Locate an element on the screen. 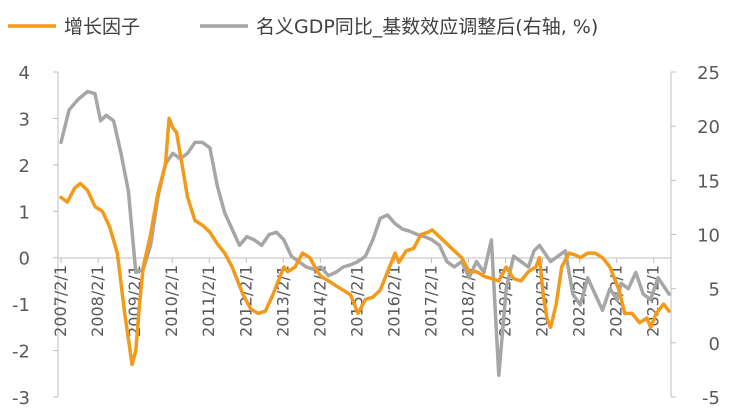 The width and height of the screenshot is (729, 417). x-tick-label: 2015/2/1 is located at coordinates (356, 301).